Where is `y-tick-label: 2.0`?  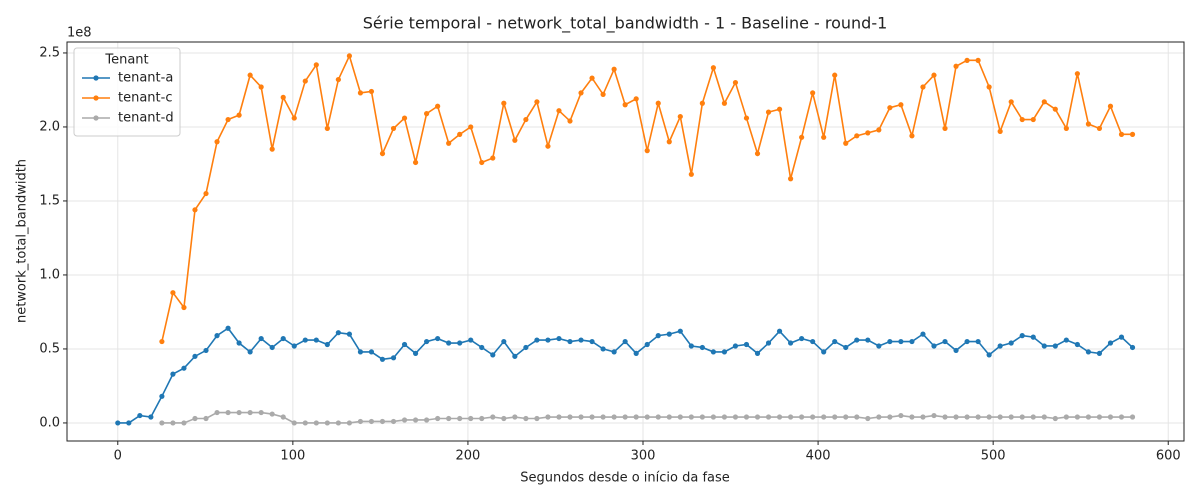
y-tick-label: 2.0 is located at coordinates (49, 126).